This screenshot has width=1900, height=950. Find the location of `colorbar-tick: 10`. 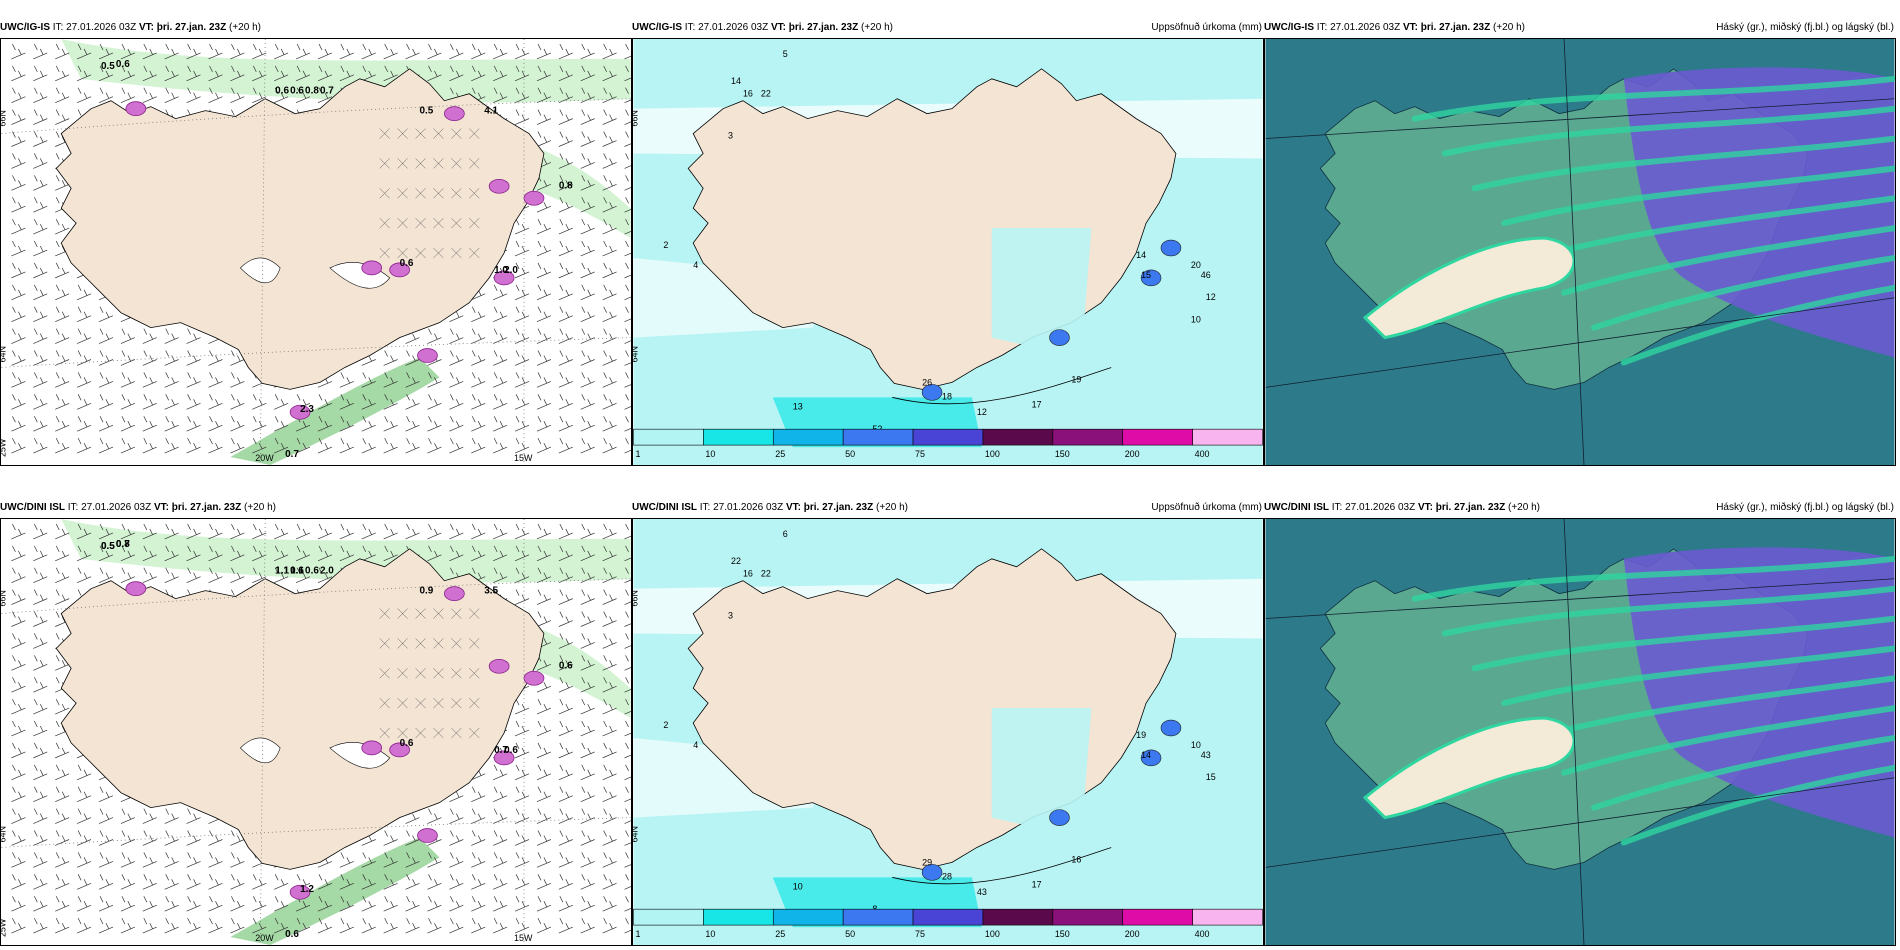

colorbar-tick: 10 is located at coordinates (710, 454).